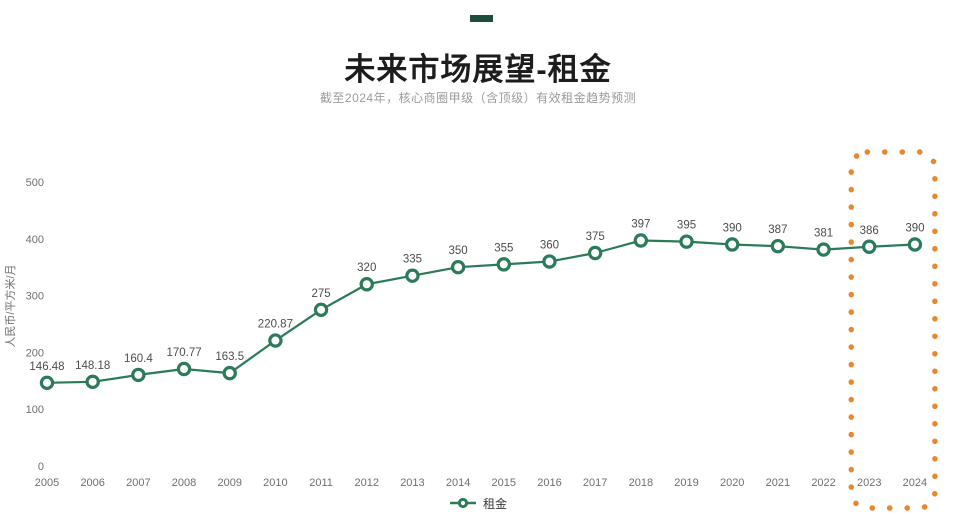  What do you see at coordinates (869, 483) in the screenshot?
I see `x-axis-year-label: 2023` at bounding box center [869, 483].